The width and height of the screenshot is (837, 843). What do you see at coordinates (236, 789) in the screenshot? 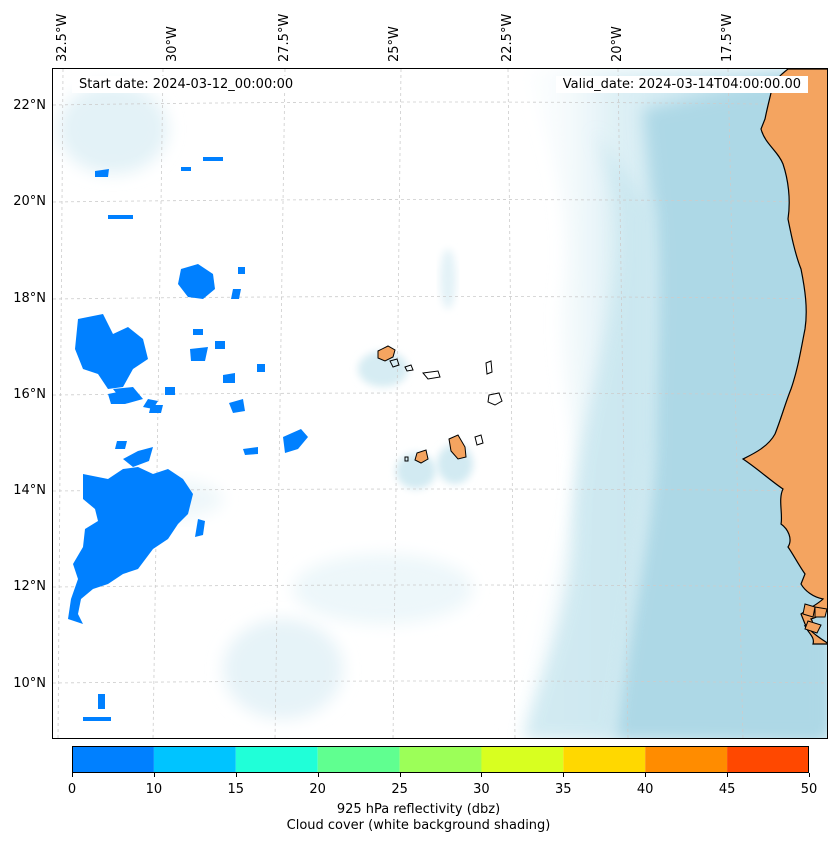
I see `colorbar-tick-label: 15` at bounding box center [236, 789].